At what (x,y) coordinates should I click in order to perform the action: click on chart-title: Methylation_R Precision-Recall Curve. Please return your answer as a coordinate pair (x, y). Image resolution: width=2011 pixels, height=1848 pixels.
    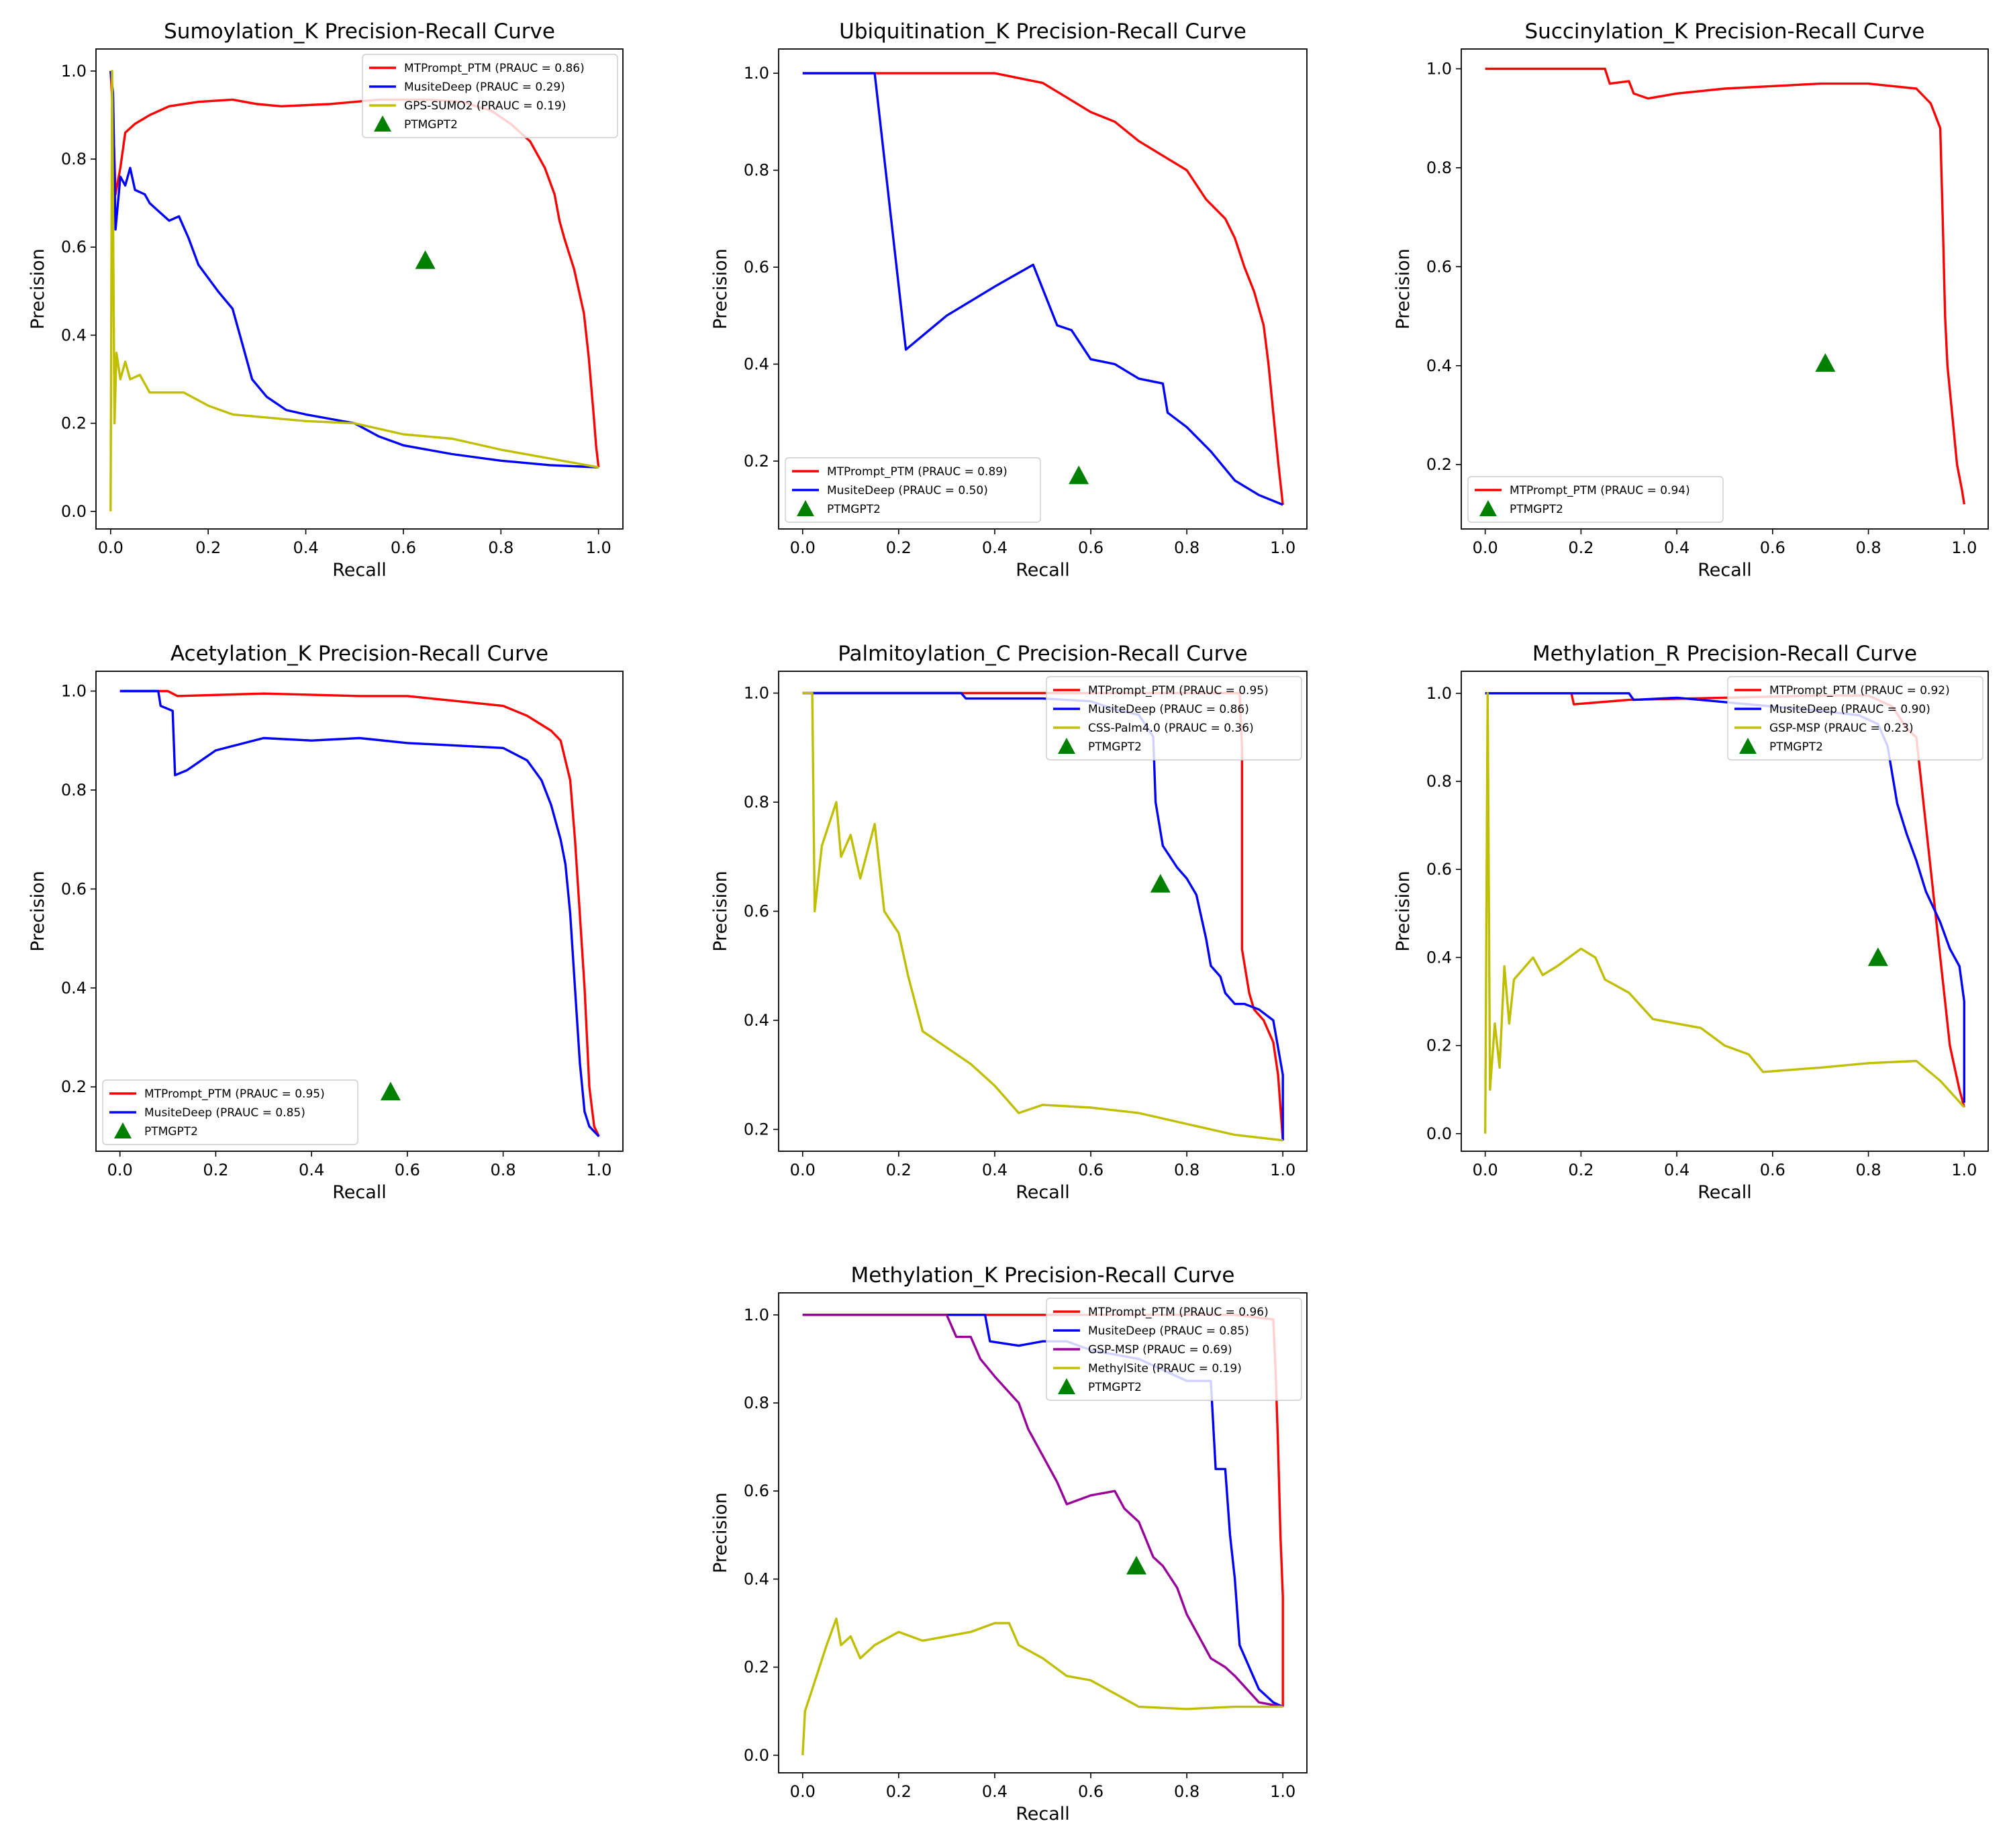
    Looking at the image, I should click on (1725, 654).